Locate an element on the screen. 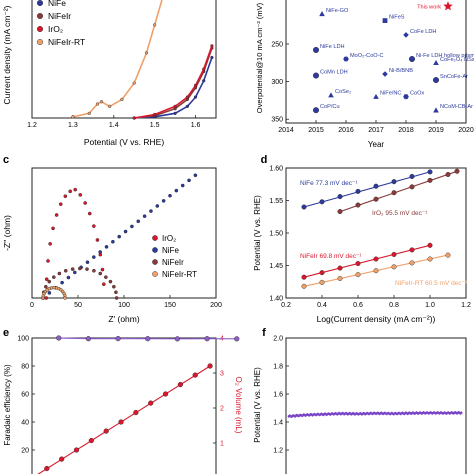 The width and height of the screenshot is (474, 474). x-tick-label: 150 is located at coordinates (170, 305).